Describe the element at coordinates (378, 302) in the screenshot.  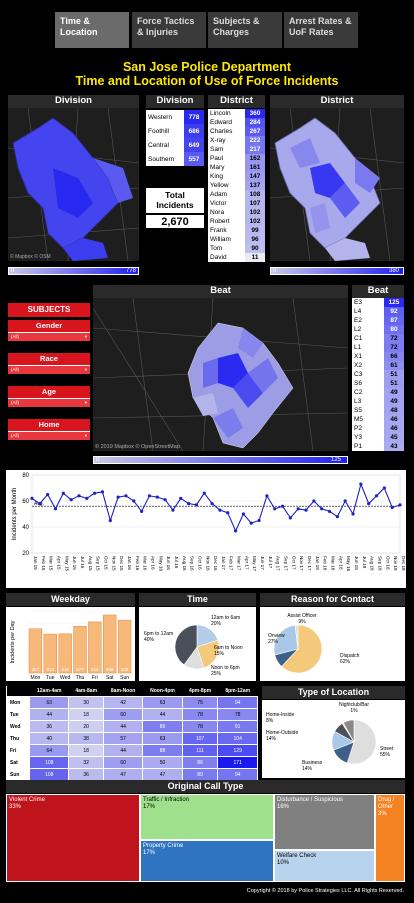
I see `beat-row: E3 125` at that location.